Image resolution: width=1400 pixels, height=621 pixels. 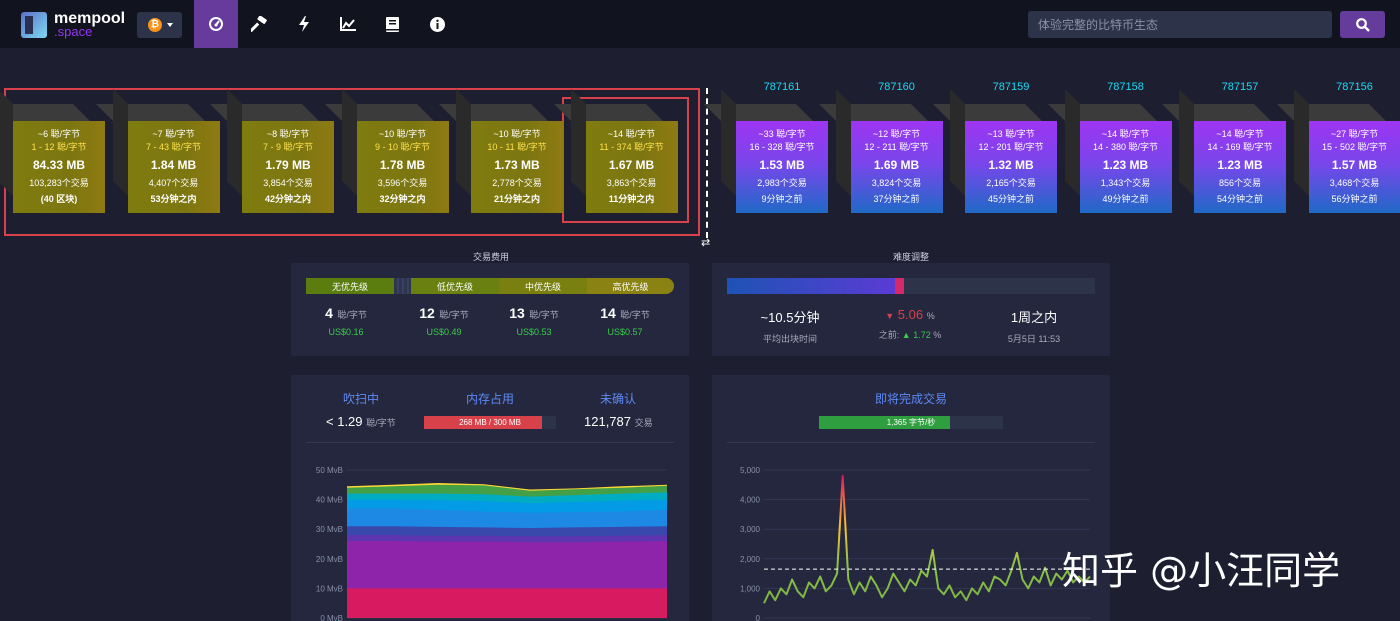 I want to click on block-tx-count: 856个交易, so click(x=1240, y=183).